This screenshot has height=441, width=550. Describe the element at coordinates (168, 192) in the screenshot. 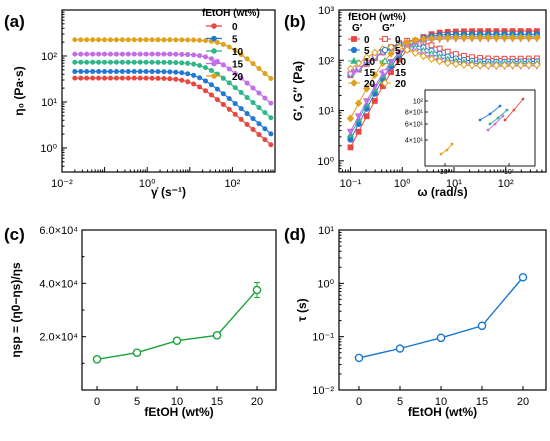

I see `a-x-axis-label: γ̇ (s⁻¹)` at that location.